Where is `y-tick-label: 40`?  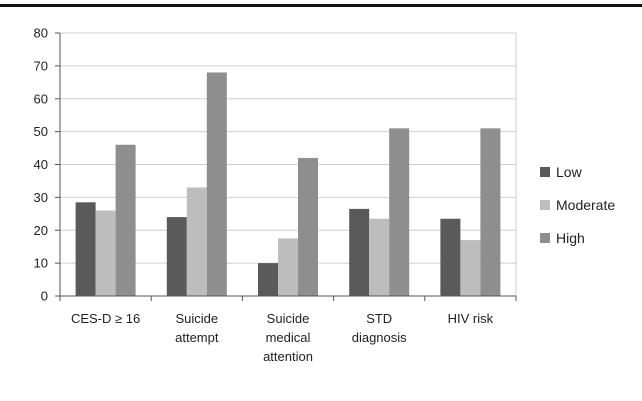 y-tick-label: 40 is located at coordinates (41, 164).